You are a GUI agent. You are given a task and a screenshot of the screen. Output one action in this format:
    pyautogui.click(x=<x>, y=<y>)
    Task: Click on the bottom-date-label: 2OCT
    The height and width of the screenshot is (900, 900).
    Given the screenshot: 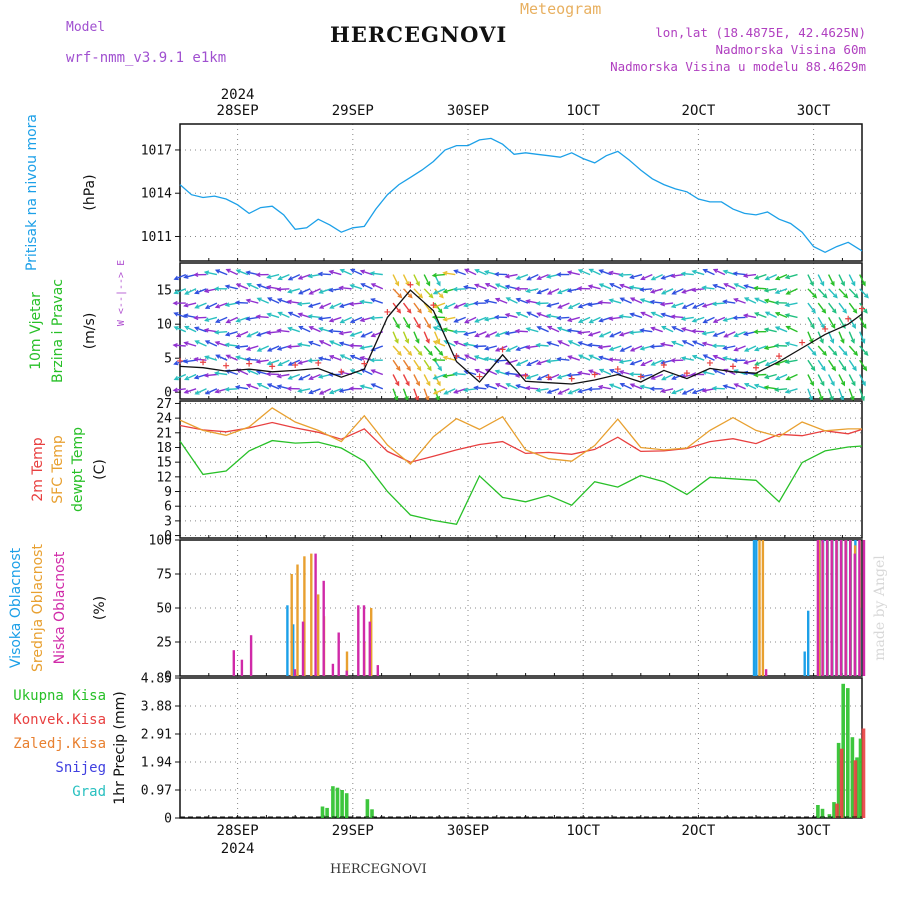 What is the action you would take?
    pyautogui.click(x=699, y=831)
    